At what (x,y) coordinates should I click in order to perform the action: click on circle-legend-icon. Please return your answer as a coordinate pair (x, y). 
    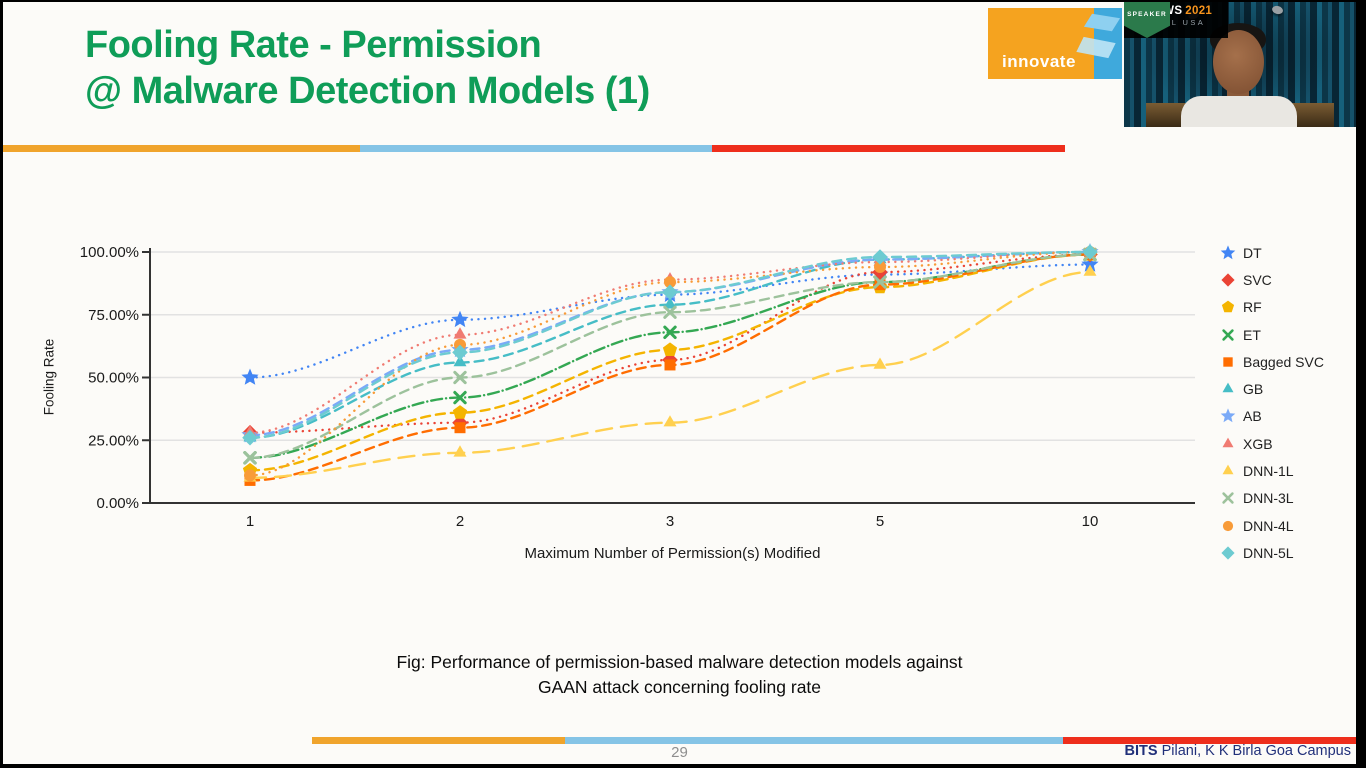
    Looking at the image, I should click on (1228, 525).